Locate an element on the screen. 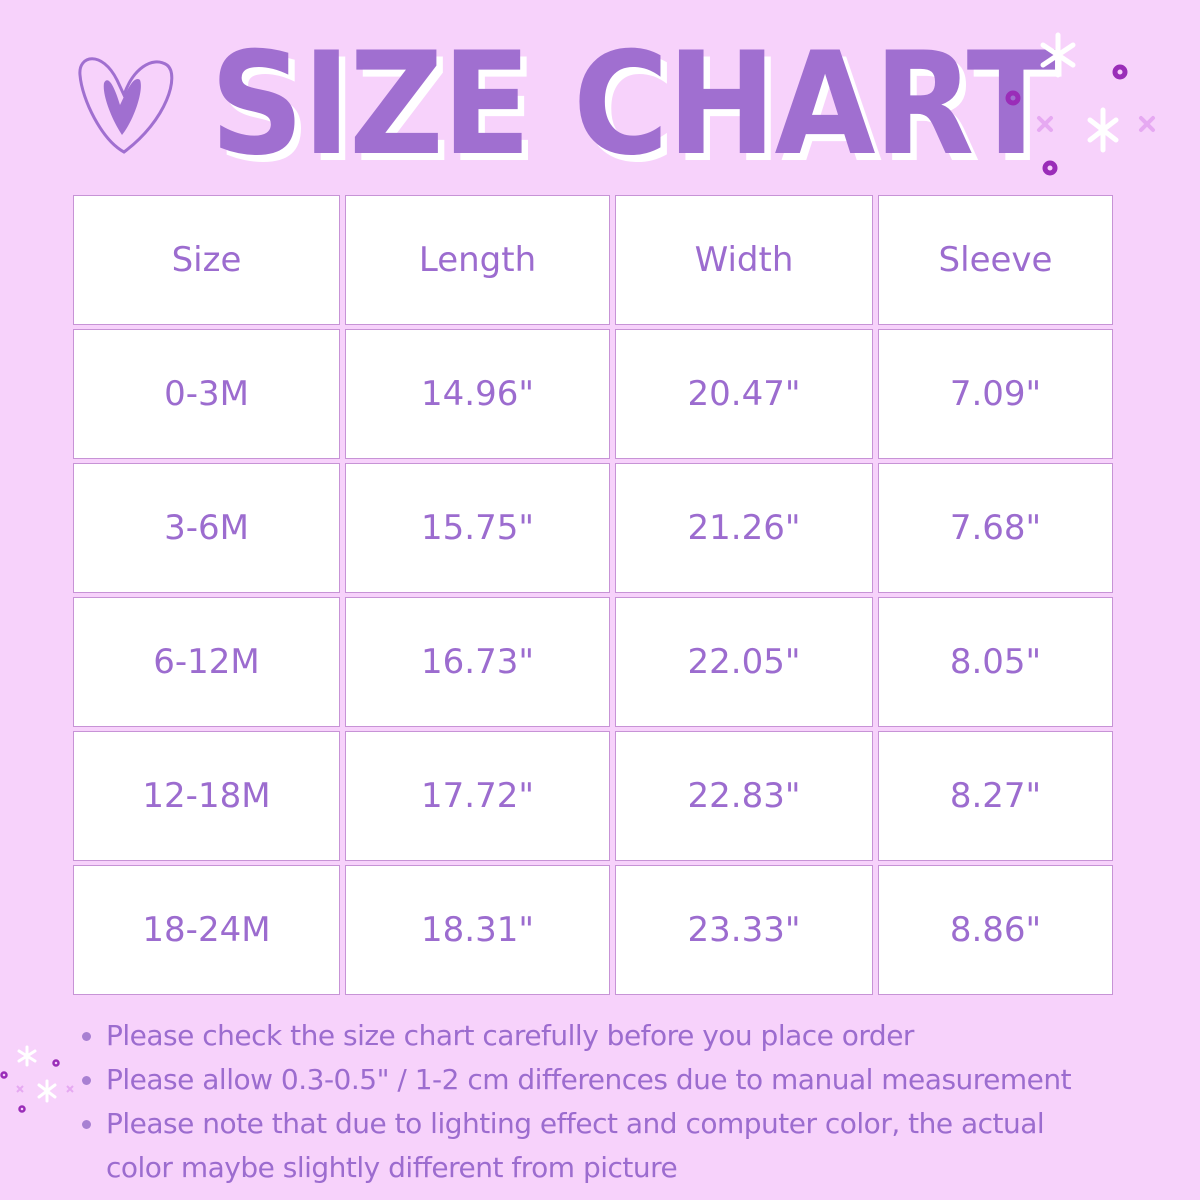  cell-sleeve: 7.09" is located at coordinates (995, 394).